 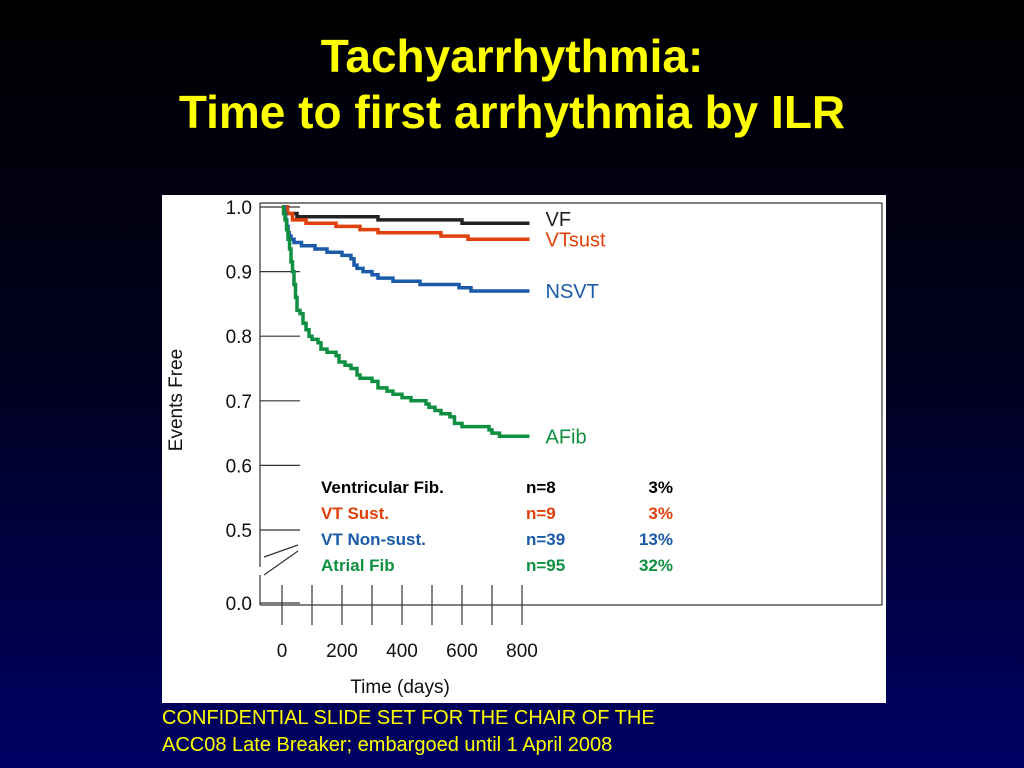 What do you see at coordinates (373, 539) in the screenshot?
I see `summary-row-label: VT Non-sust.` at bounding box center [373, 539].